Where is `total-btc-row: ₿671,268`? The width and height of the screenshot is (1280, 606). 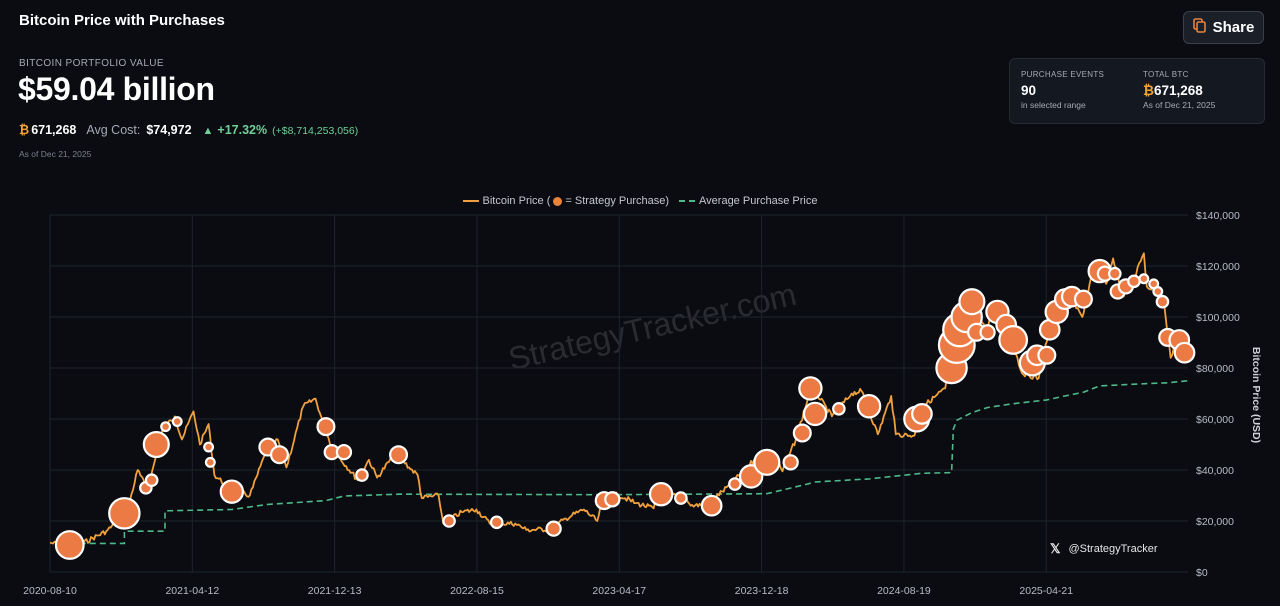 total-btc-row: ₿671,268 is located at coordinates (1179, 90).